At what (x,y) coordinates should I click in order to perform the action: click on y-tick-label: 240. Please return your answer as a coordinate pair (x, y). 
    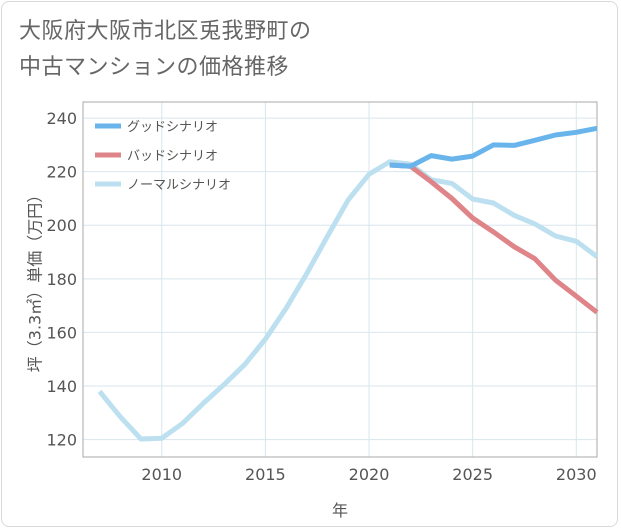
    Looking at the image, I should click on (61, 118).